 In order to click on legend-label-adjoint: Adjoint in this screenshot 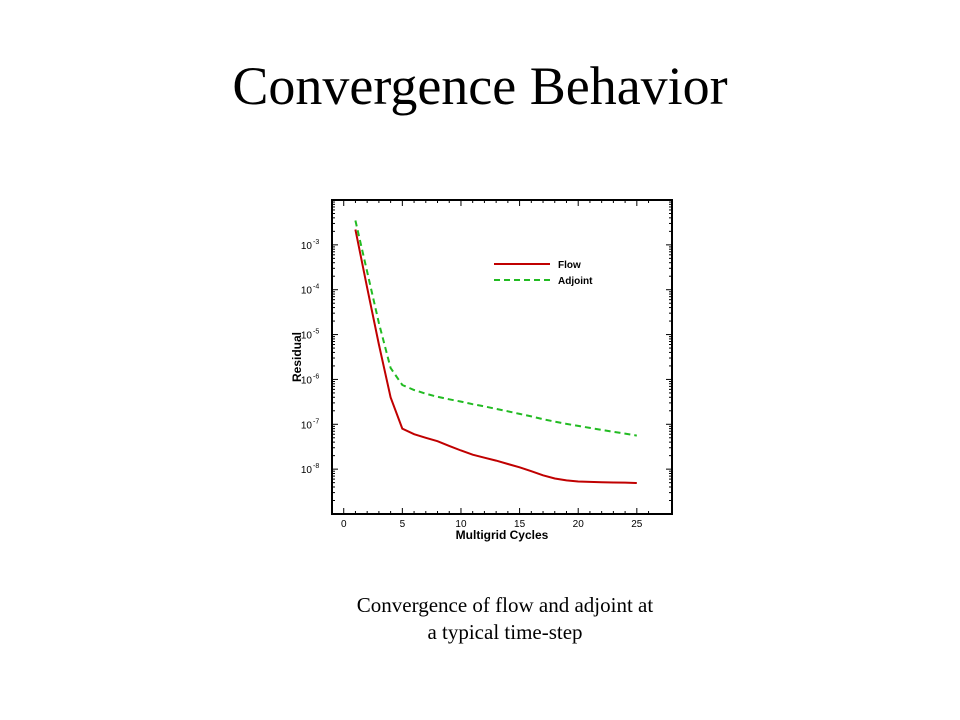, I will do `click(575, 281)`.